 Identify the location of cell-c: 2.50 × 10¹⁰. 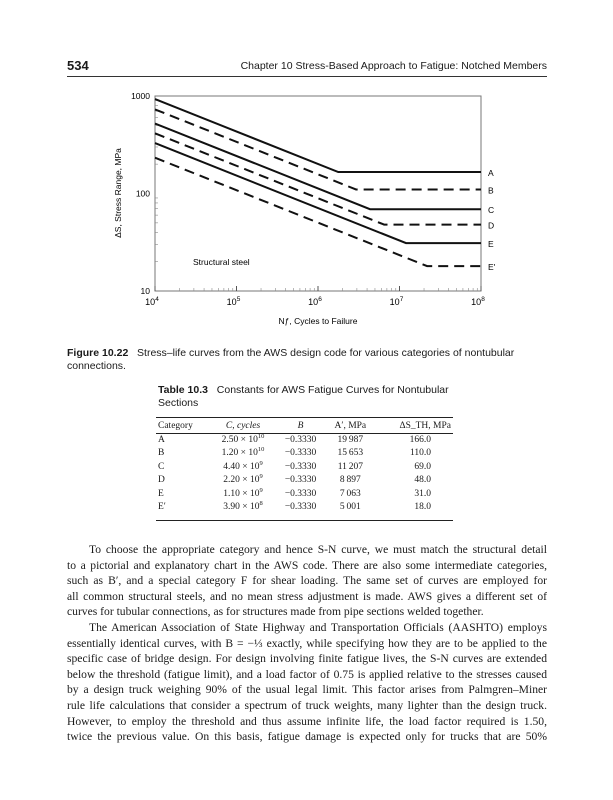
(243, 439).